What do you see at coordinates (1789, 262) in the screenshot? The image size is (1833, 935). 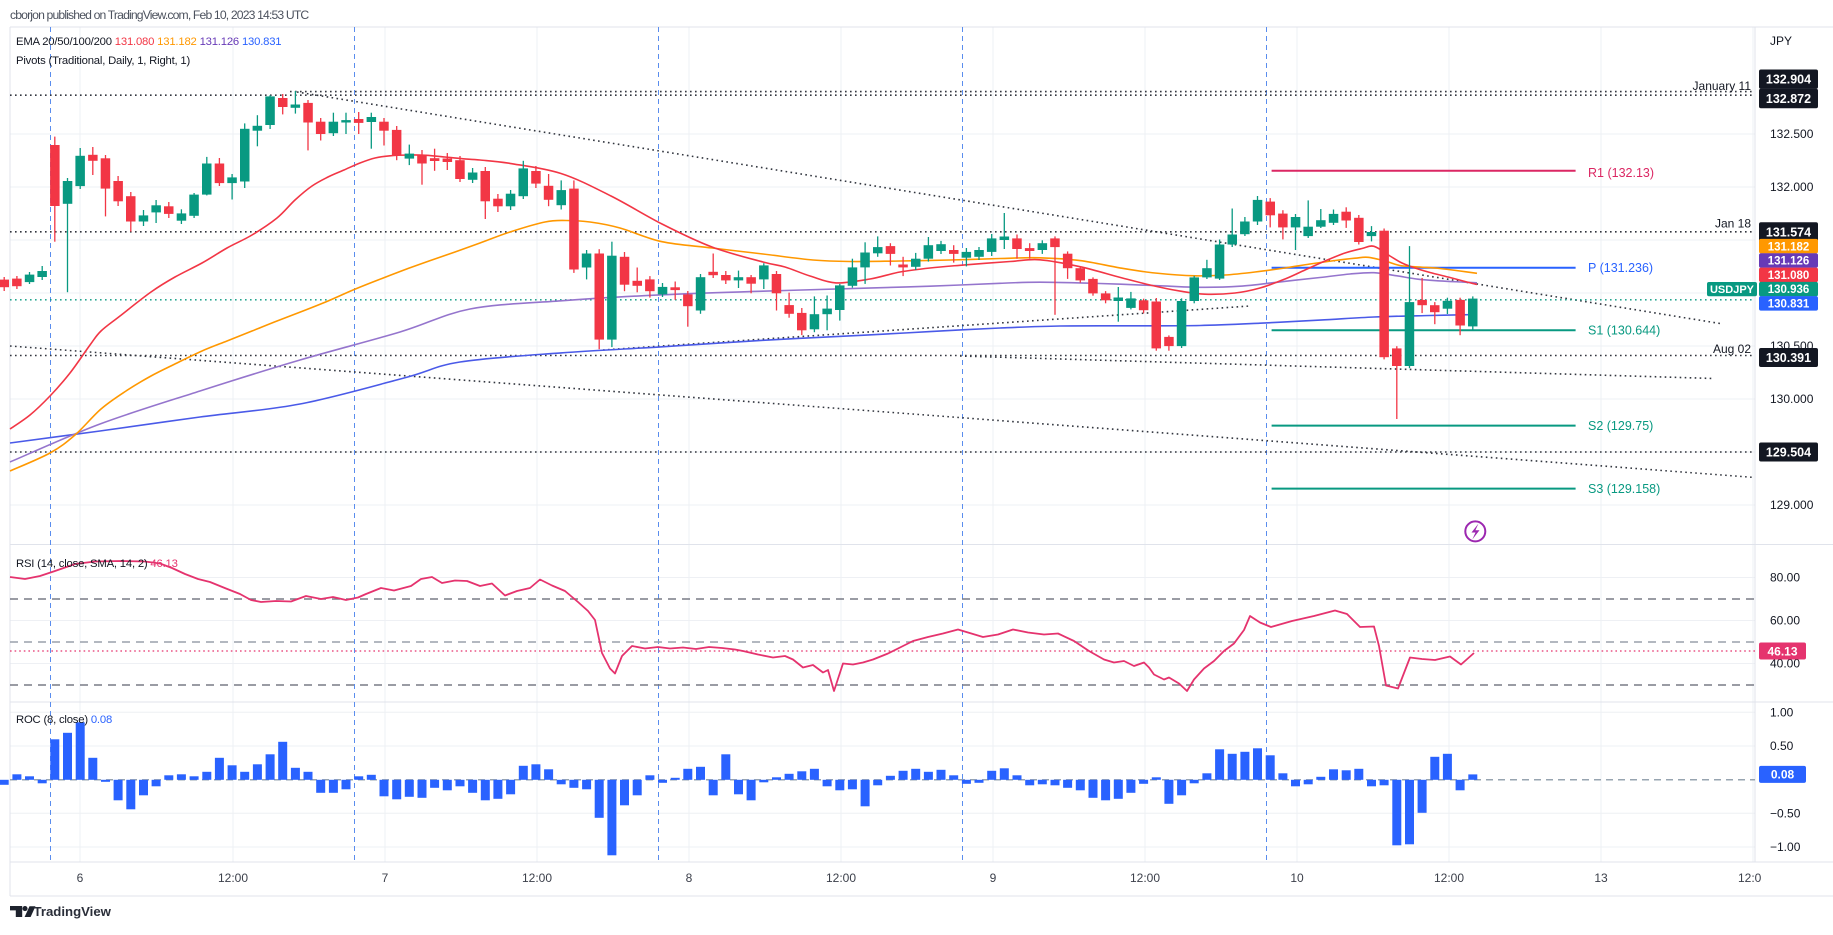 I see `svg-text: 131.126` at bounding box center [1789, 262].